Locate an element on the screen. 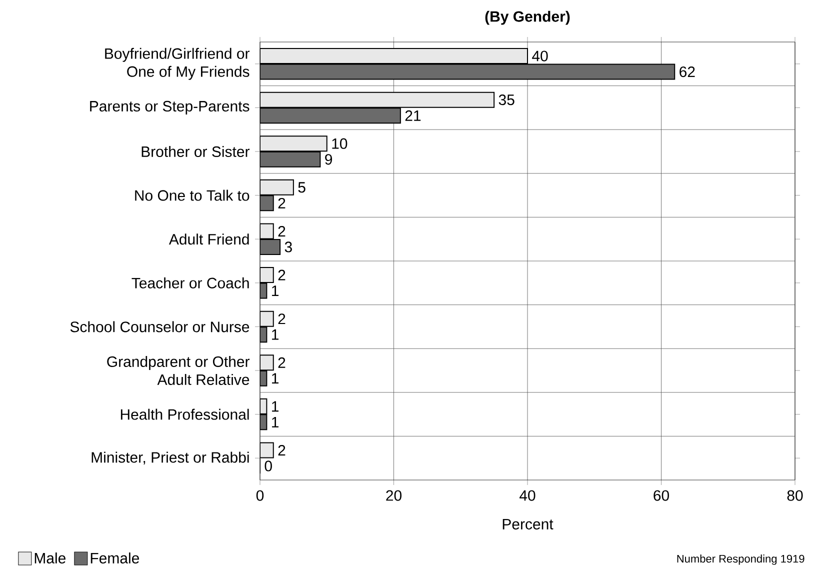  y-tick-label: Boyfriend/Girlfriend or One of My Friends is located at coordinates (177, 64).